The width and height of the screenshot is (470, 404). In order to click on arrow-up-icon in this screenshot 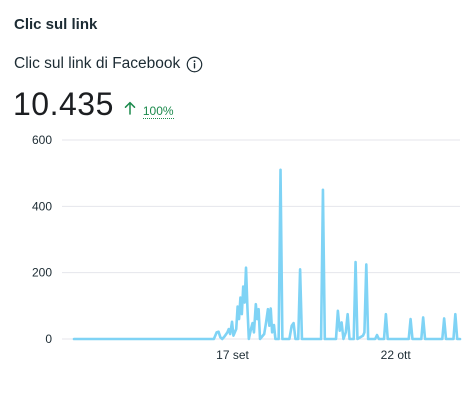, I will do `click(130, 108)`.